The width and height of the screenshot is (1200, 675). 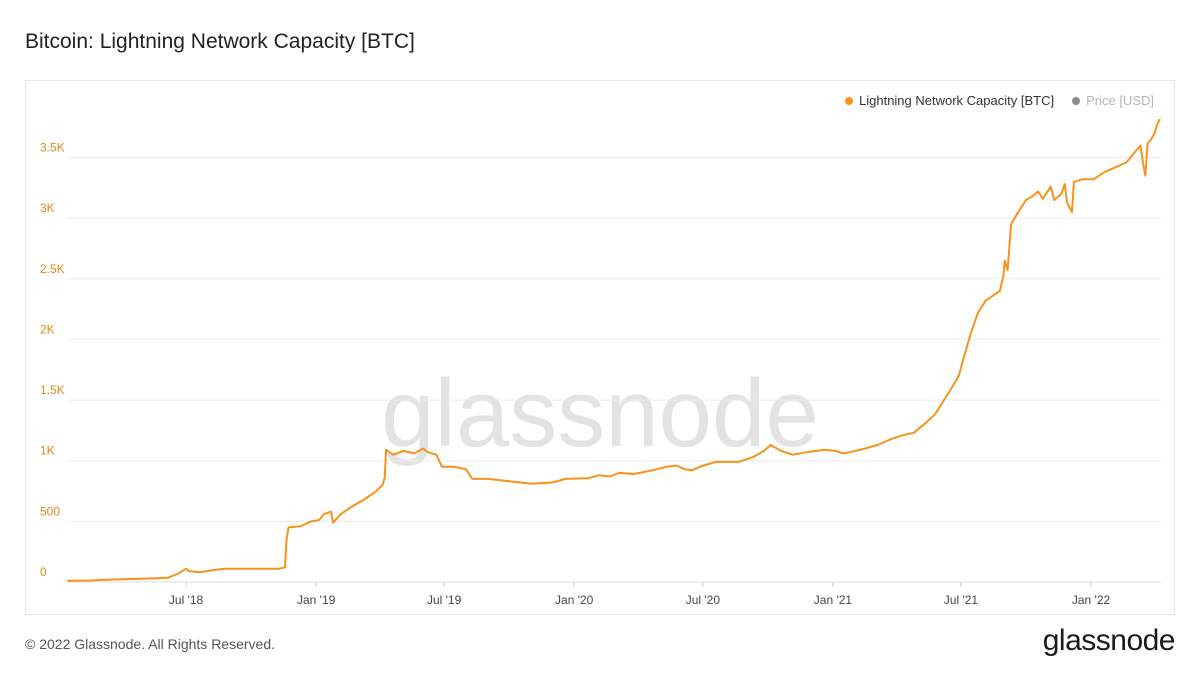 What do you see at coordinates (47, 208) in the screenshot?
I see `y-tick-label: 3K` at bounding box center [47, 208].